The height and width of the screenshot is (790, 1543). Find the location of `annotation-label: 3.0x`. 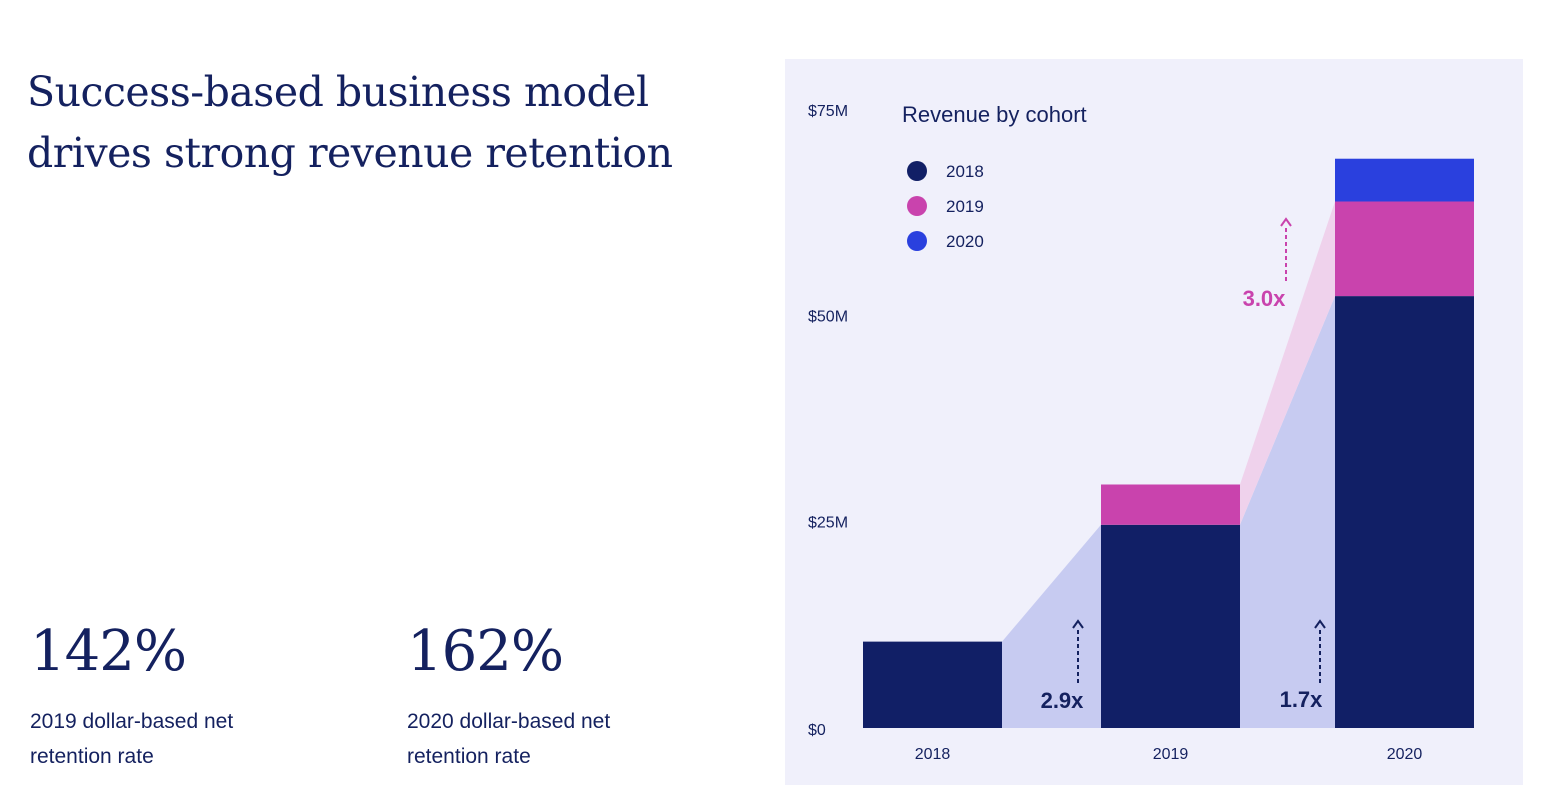

annotation-label: 3.0x is located at coordinates (1265, 298).